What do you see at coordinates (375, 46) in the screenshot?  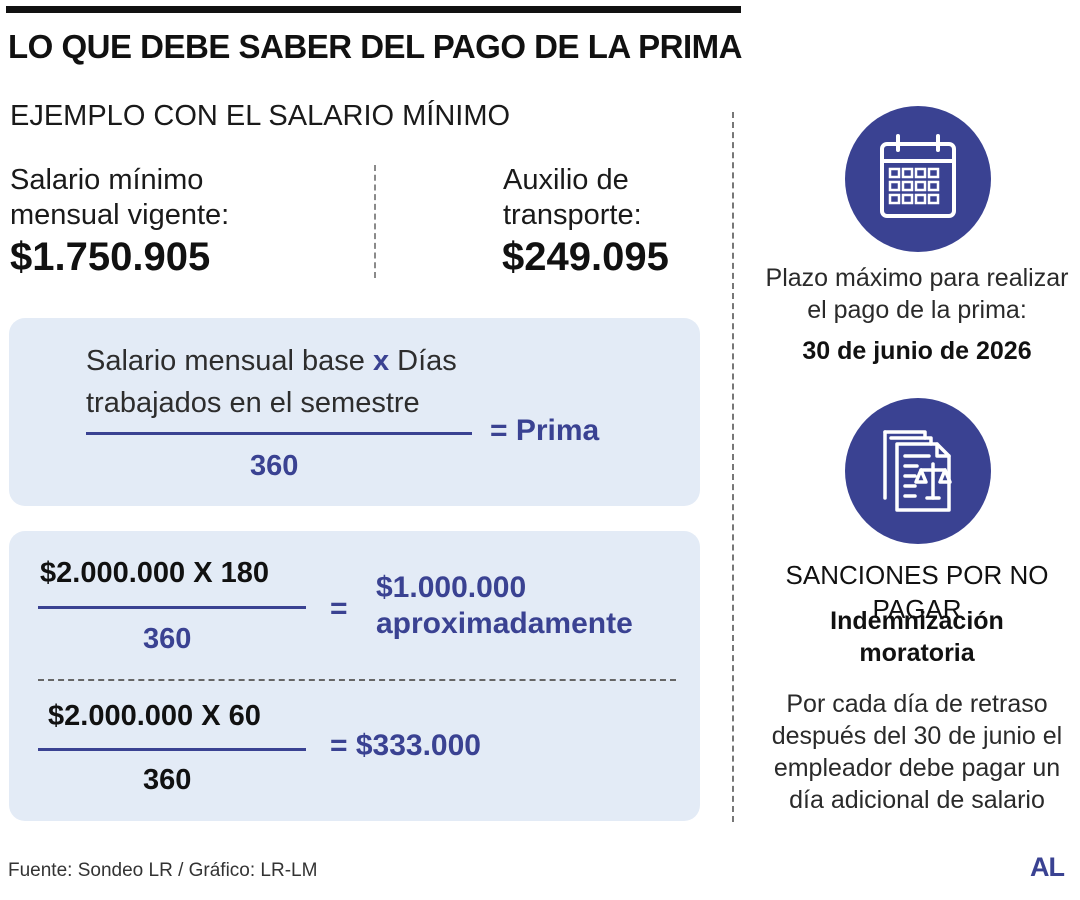 I see `page-title: LO QUE DEBE SABER DEL PAGO DE LA PRIMA` at bounding box center [375, 46].